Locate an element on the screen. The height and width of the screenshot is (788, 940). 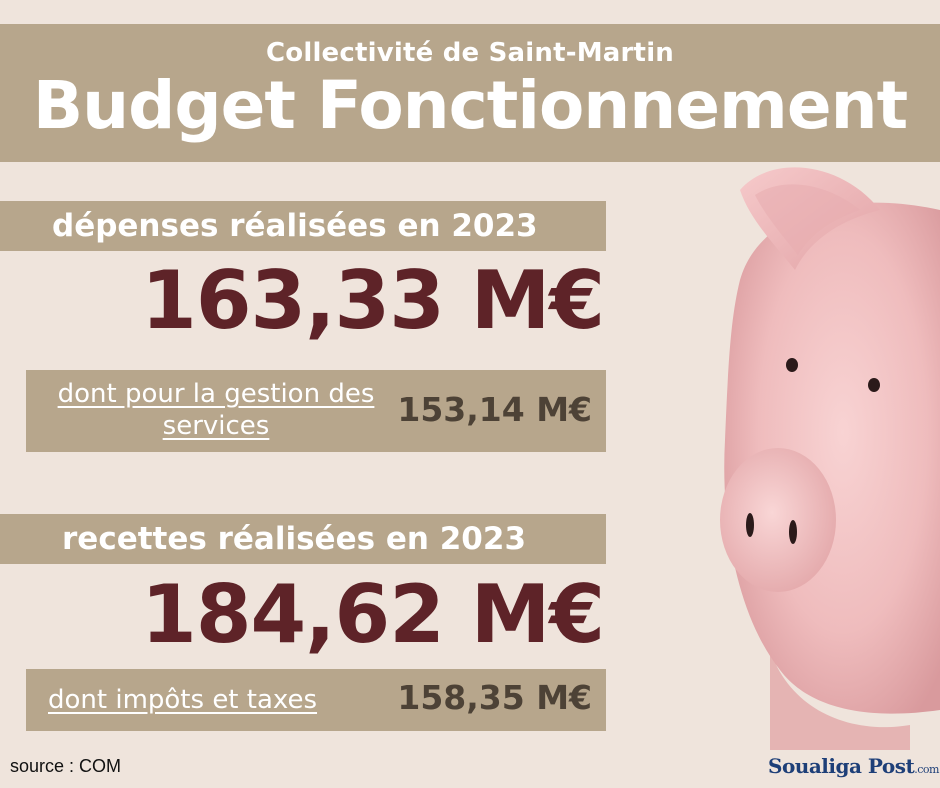
revenue-detail-box: dont impôts et taxes 158,35 M€ is located at coordinates (316, 700).